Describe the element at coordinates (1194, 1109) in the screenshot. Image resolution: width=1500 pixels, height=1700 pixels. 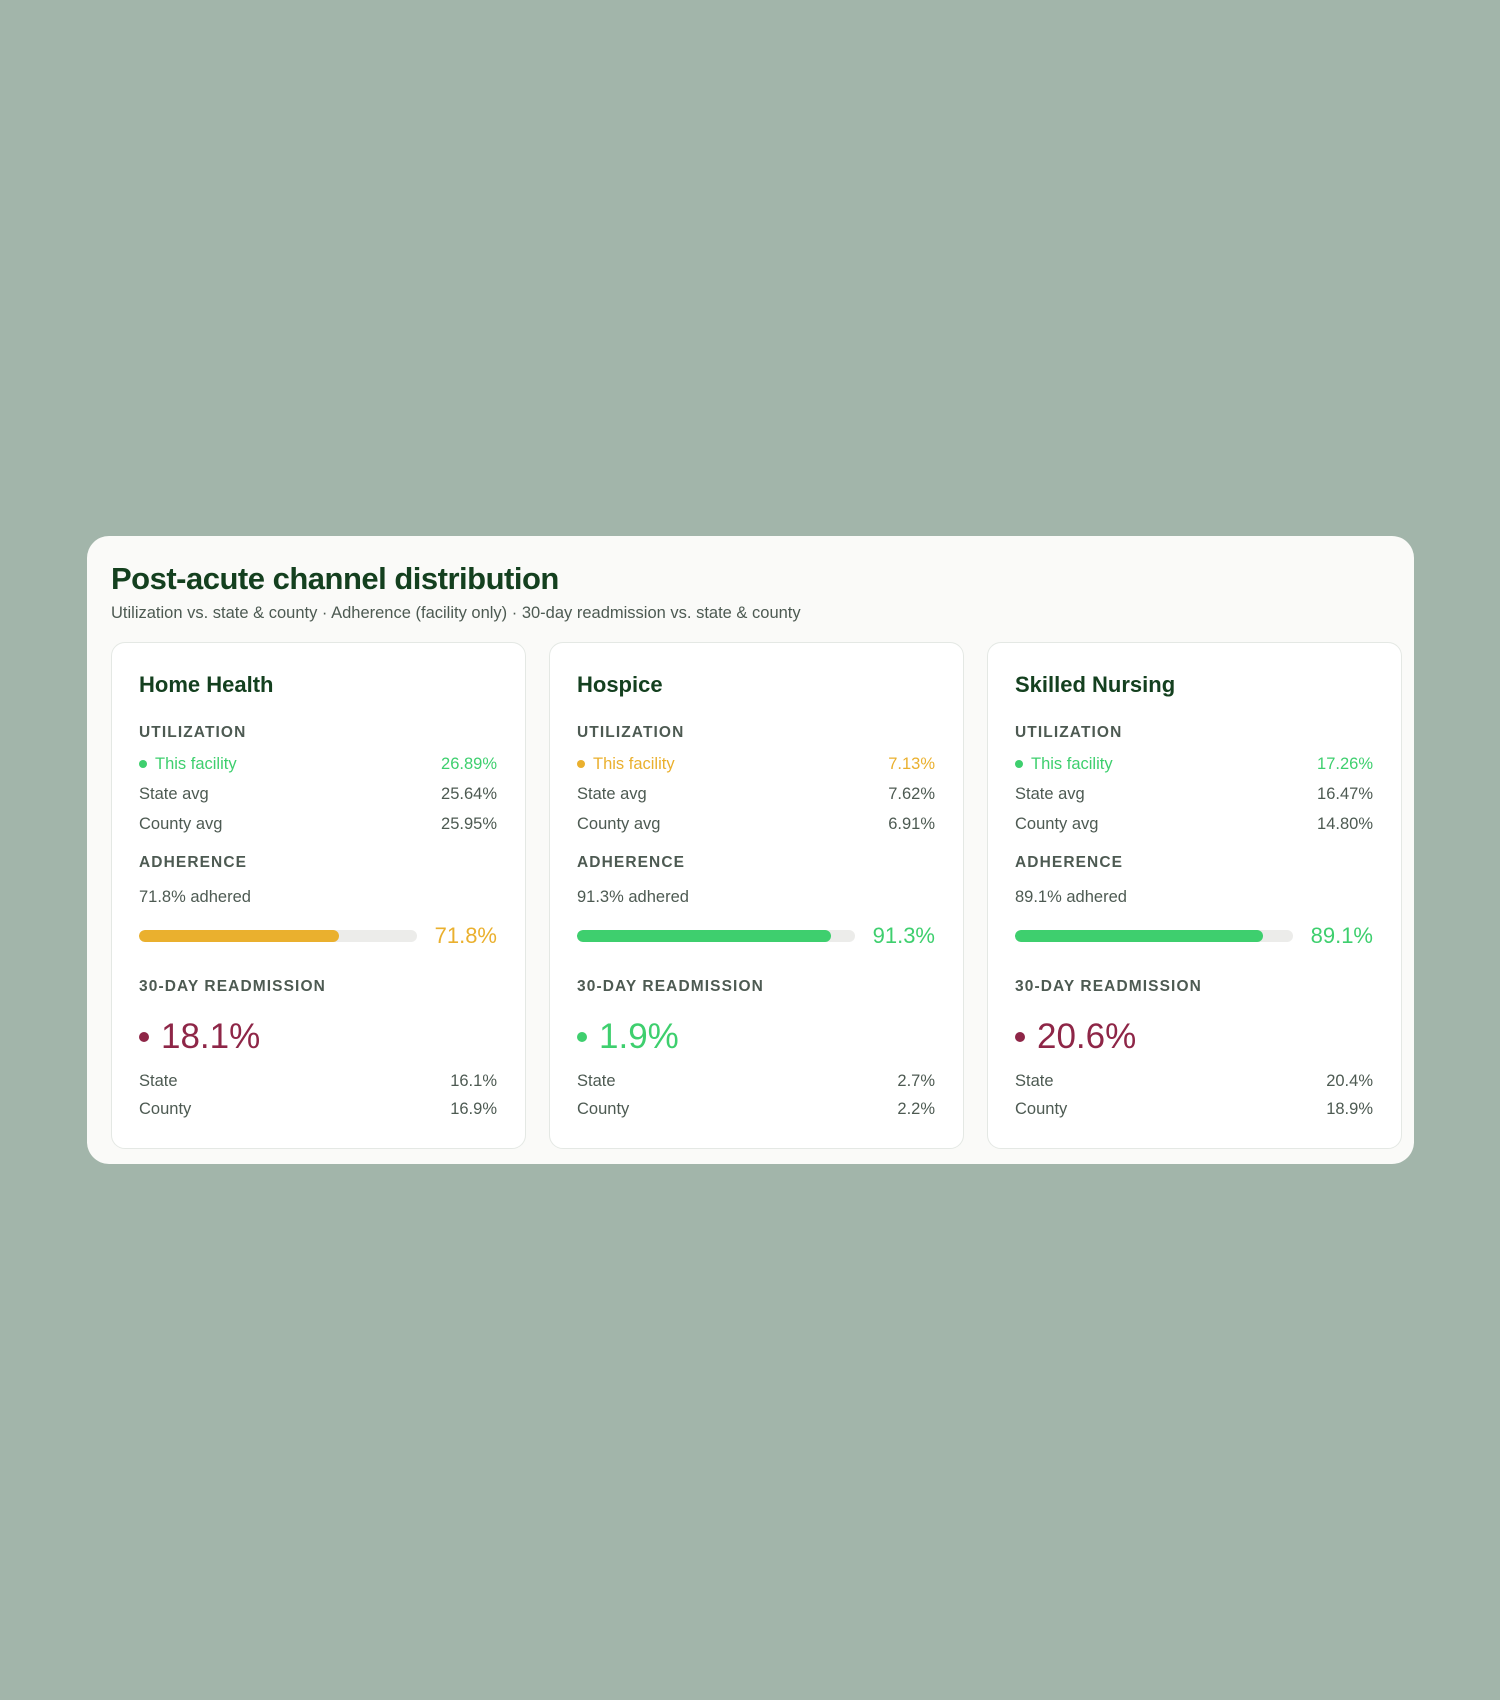
I see `readmission-county-row: County 18.9%` at that location.